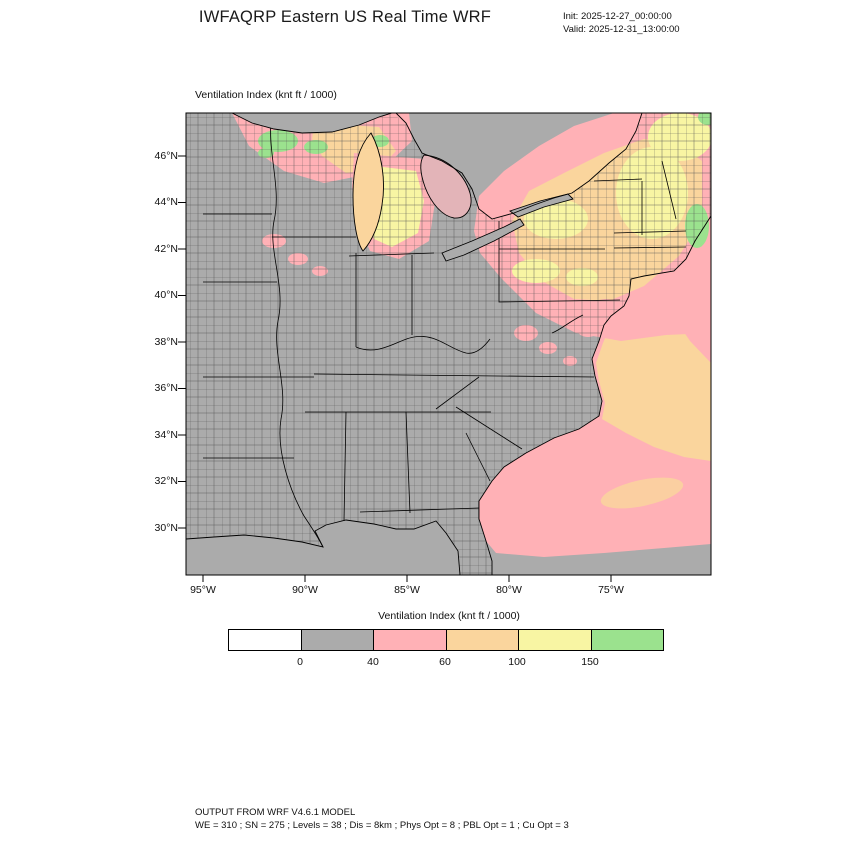 This screenshot has width=850, height=850. I want to click on lat-label-40n: 40°N, so click(166, 295).